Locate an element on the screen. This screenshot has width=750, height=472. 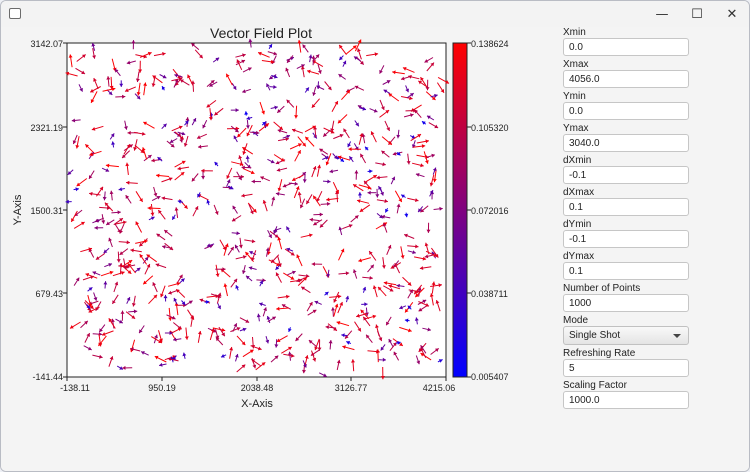
minimize-button: — is located at coordinates (662, 14).